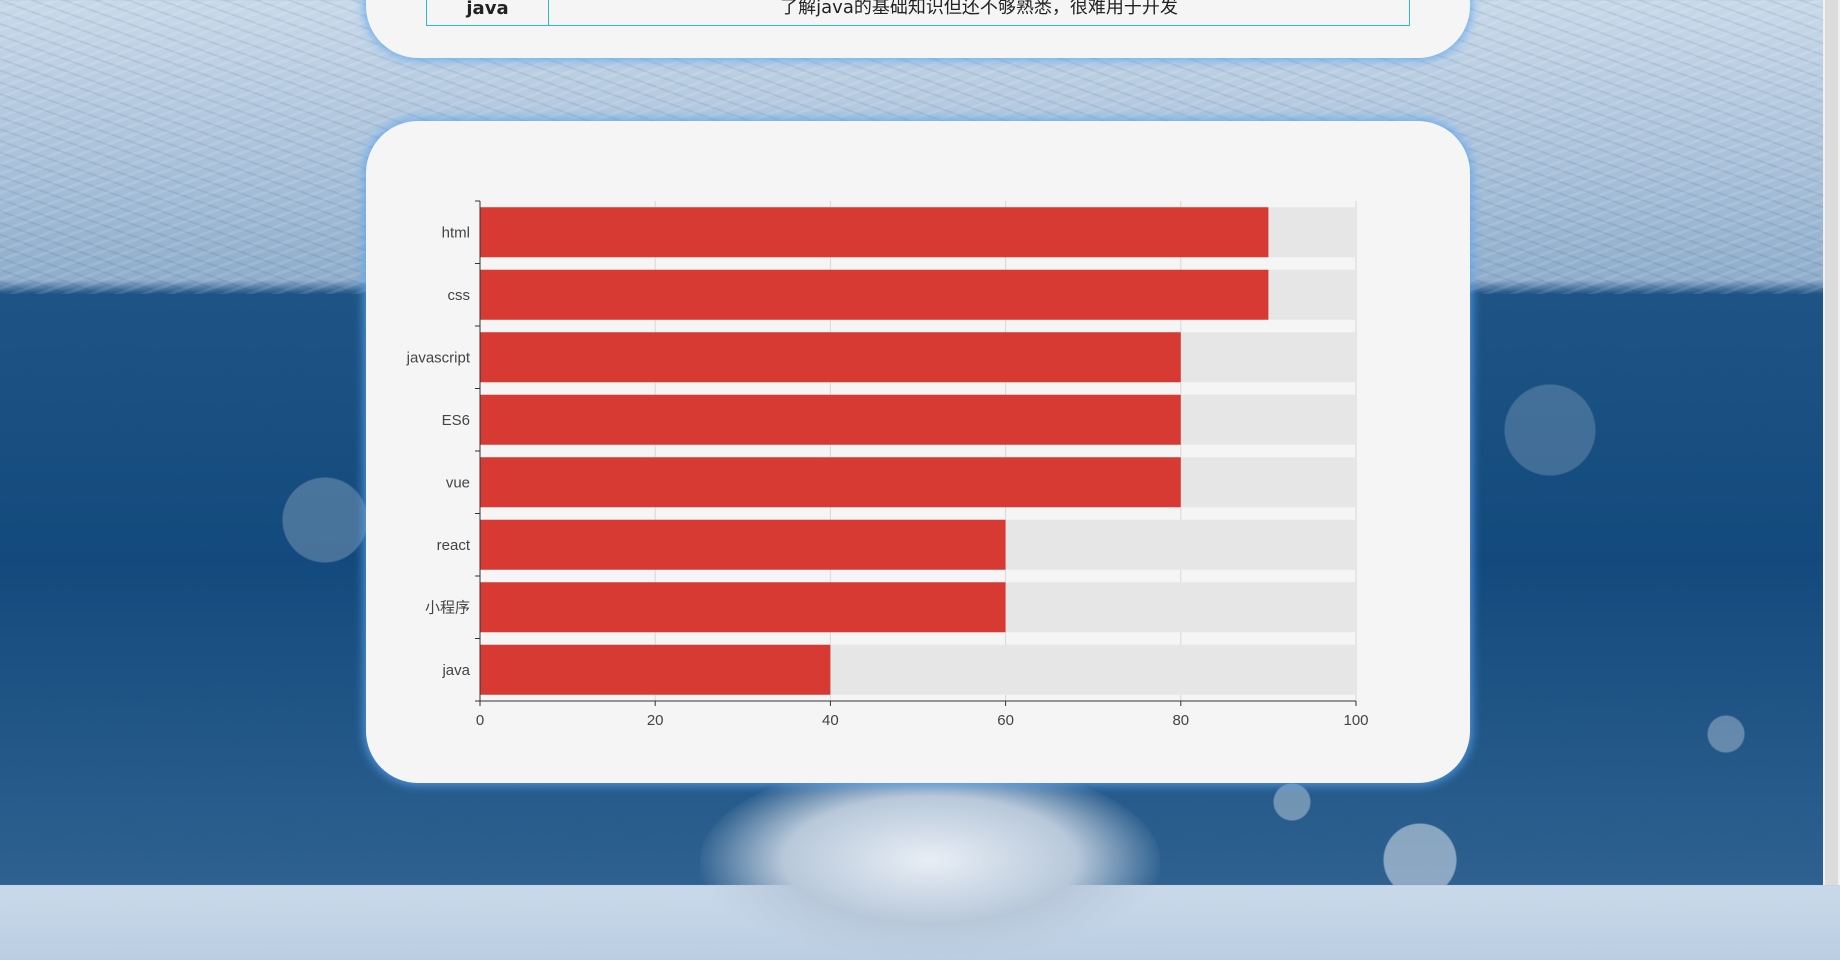 The height and width of the screenshot is (960, 1840). I want to click on x-tick-label: 20, so click(655, 720).